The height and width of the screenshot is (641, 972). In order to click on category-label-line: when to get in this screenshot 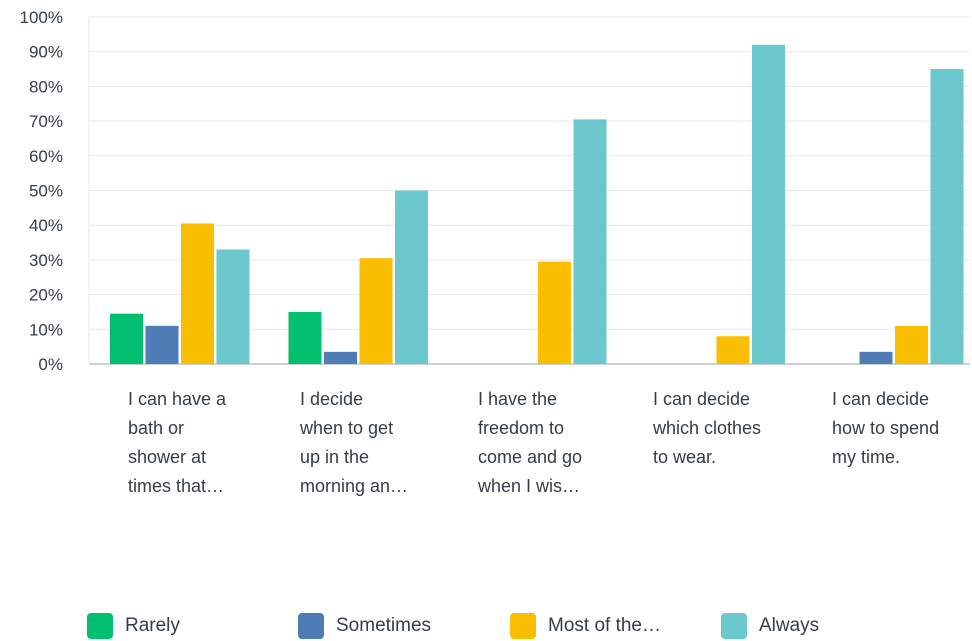, I will do `click(347, 428)`.